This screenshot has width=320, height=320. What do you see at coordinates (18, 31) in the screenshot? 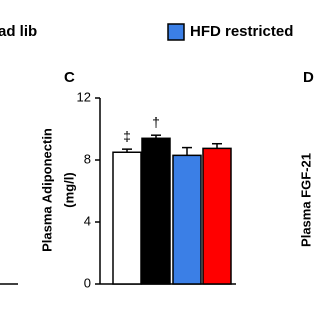
I see `legend-label: ad lib` at bounding box center [18, 31].